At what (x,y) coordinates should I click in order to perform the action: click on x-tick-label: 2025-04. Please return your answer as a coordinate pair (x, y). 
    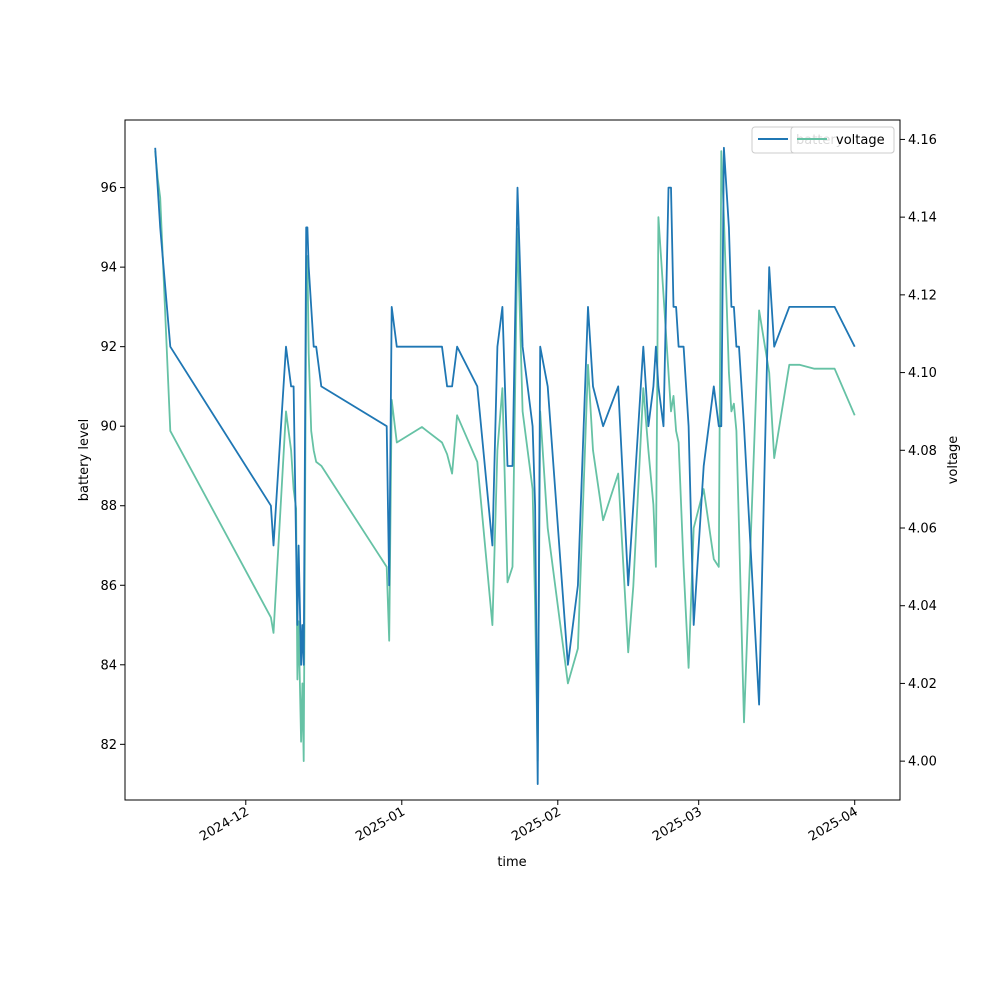
    Looking at the image, I should click on (833, 824).